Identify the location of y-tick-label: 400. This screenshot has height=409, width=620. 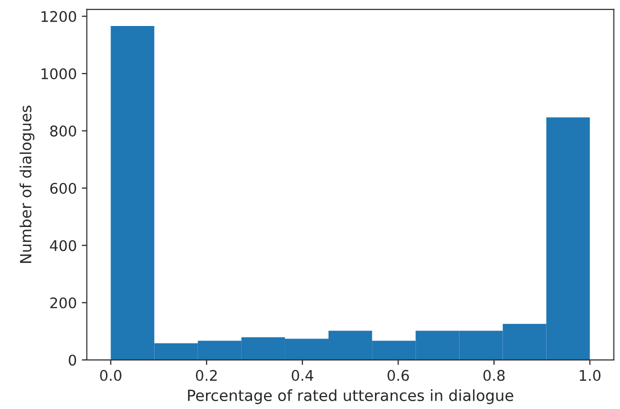
(63, 246).